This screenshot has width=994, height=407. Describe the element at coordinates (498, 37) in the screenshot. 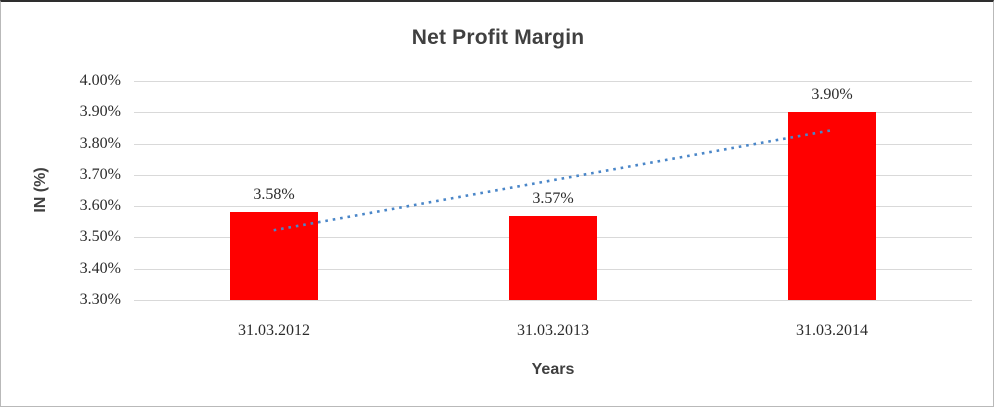

I see `chart-title: Net Profit Margin` at that location.